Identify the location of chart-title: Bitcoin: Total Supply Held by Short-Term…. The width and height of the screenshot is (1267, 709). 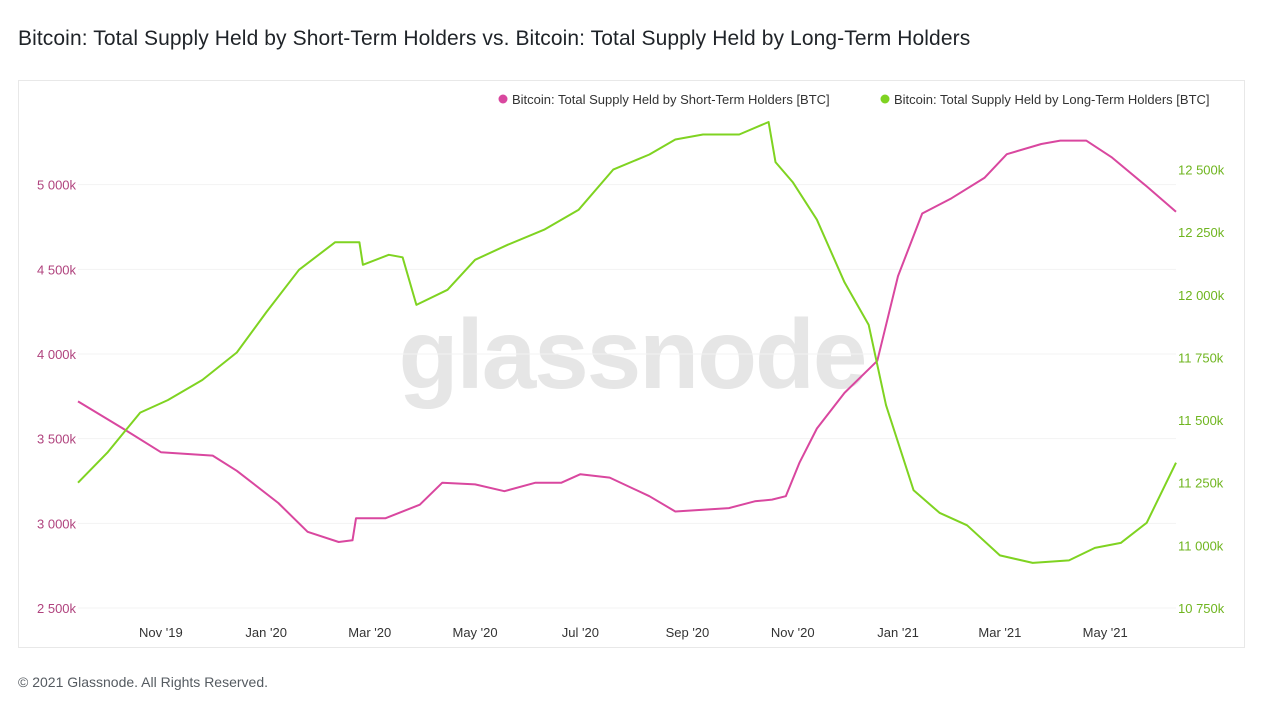
(494, 38).